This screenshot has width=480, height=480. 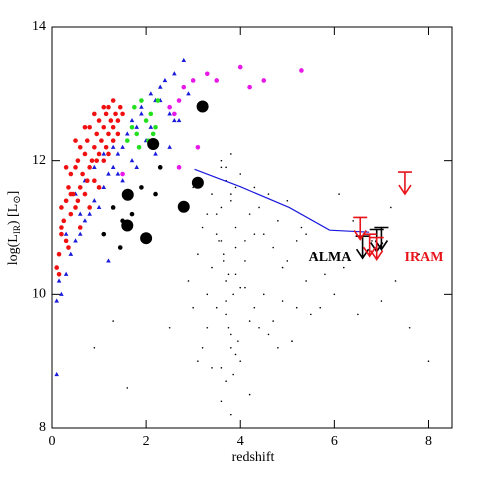 I want to click on x-tick-label: 6, so click(x=334, y=441).